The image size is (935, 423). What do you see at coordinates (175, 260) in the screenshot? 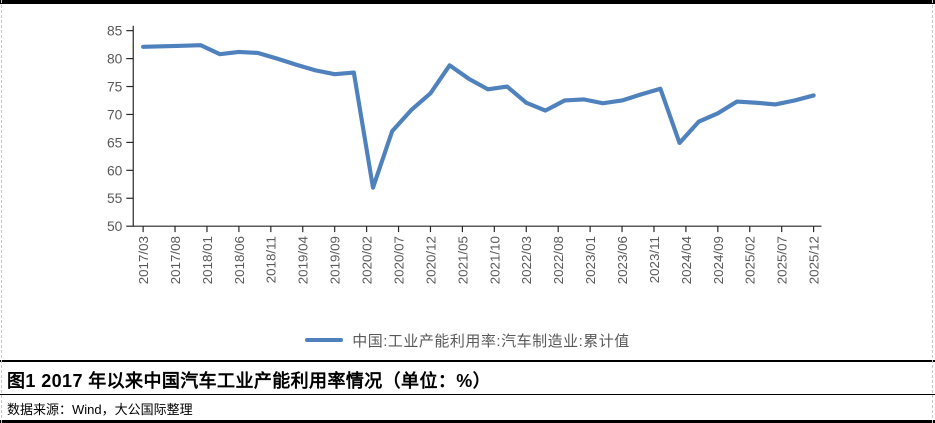
I see `x-tick-label: 2017/08` at bounding box center [175, 260].